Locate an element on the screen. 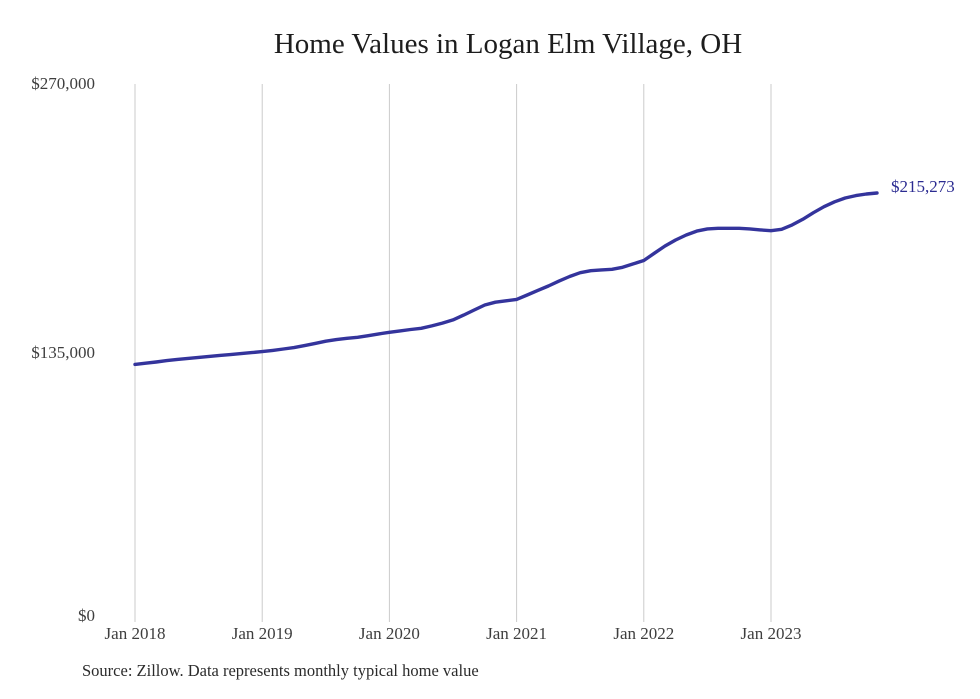 The height and width of the screenshot is (699, 980). x-tick-label: Jan 2021 is located at coordinates (517, 633).